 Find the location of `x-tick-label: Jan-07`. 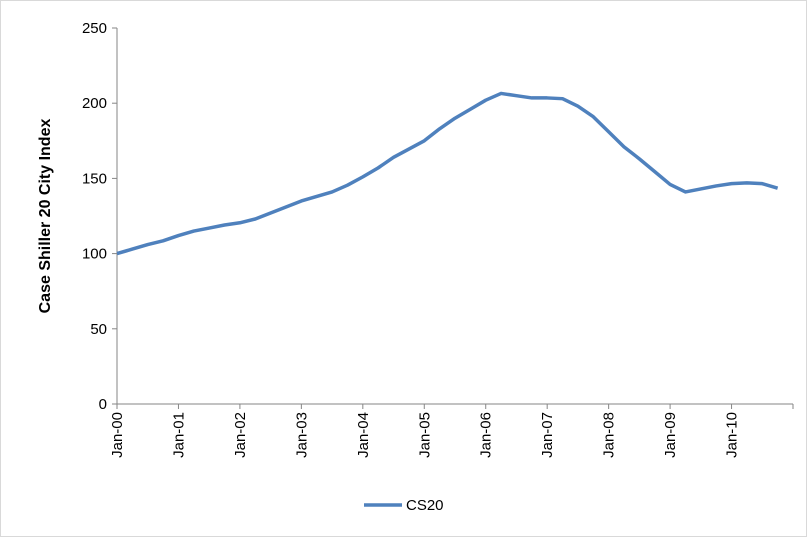

x-tick-label: Jan-07 is located at coordinates (547, 435).